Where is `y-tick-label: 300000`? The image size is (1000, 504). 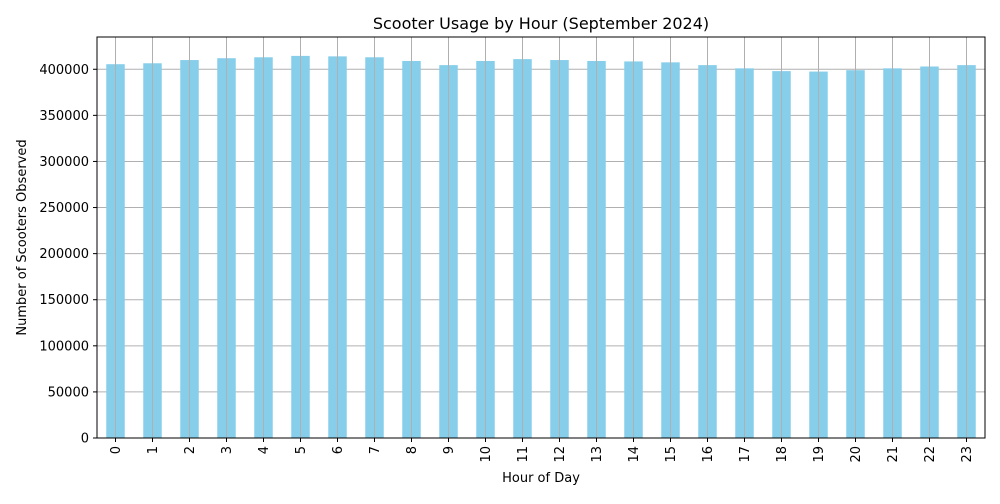
y-tick-label: 300000 is located at coordinates (64, 162).